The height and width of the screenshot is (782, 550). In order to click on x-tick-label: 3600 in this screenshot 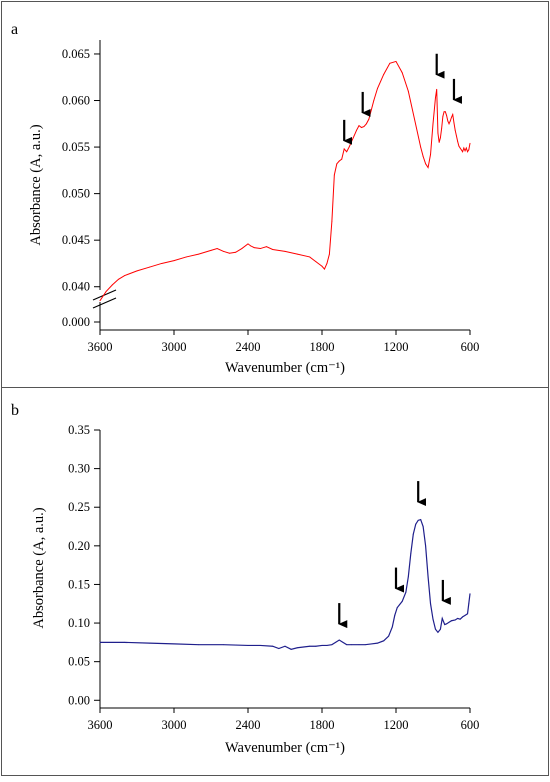, I will do `click(100, 347)`.